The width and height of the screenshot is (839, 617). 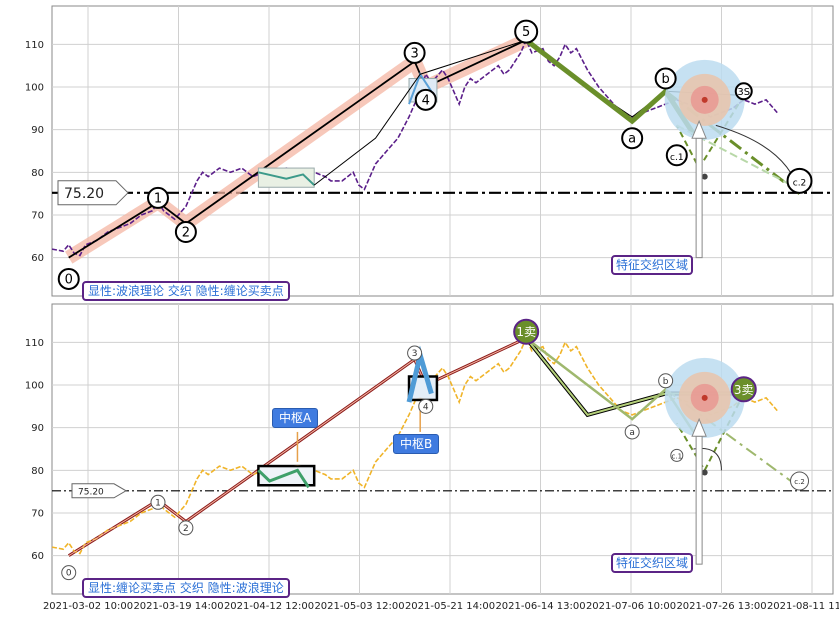 I want to click on top-wave-label: 1, so click(x=158, y=198).